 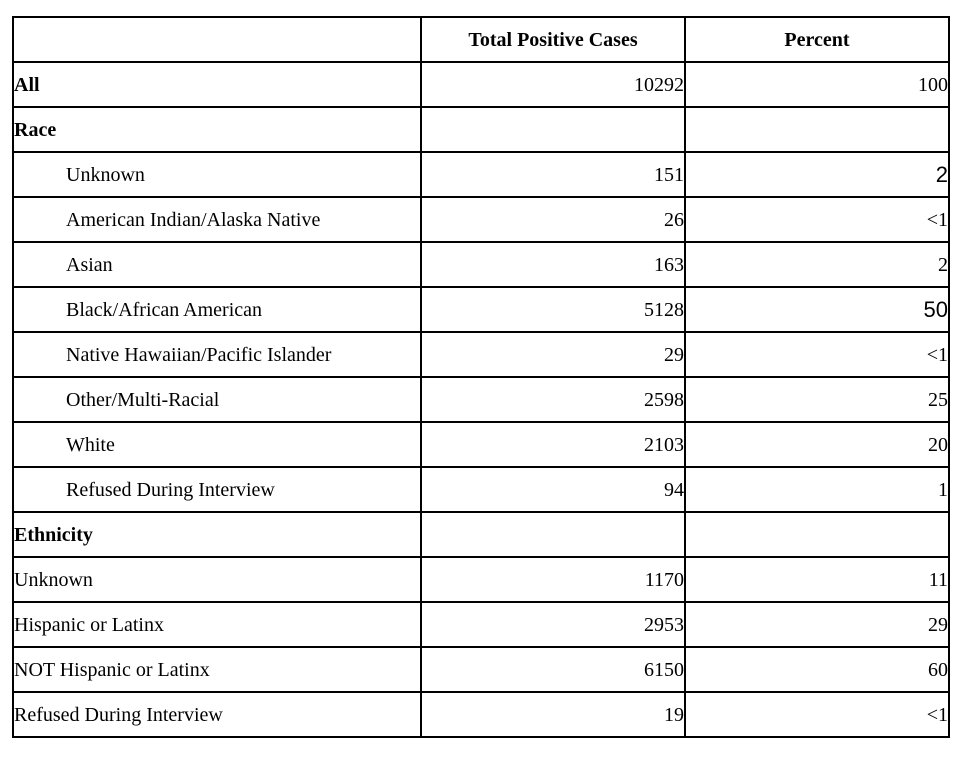 I want to click on row-percent-cell: 50, so click(x=817, y=309).